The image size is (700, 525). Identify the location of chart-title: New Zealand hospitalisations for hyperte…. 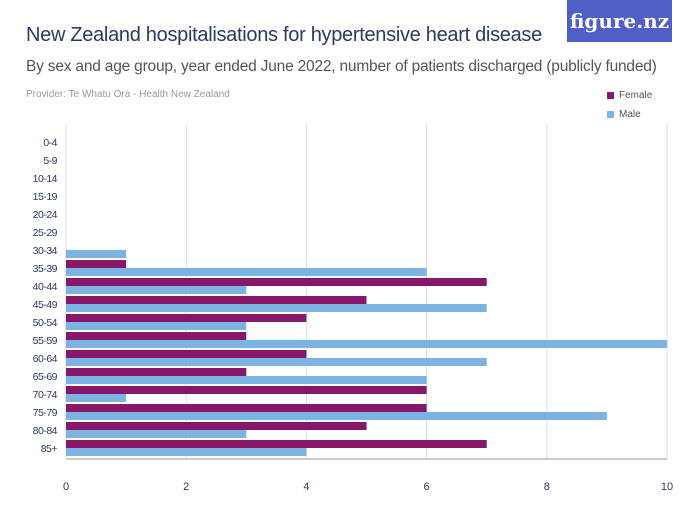
(284, 35).